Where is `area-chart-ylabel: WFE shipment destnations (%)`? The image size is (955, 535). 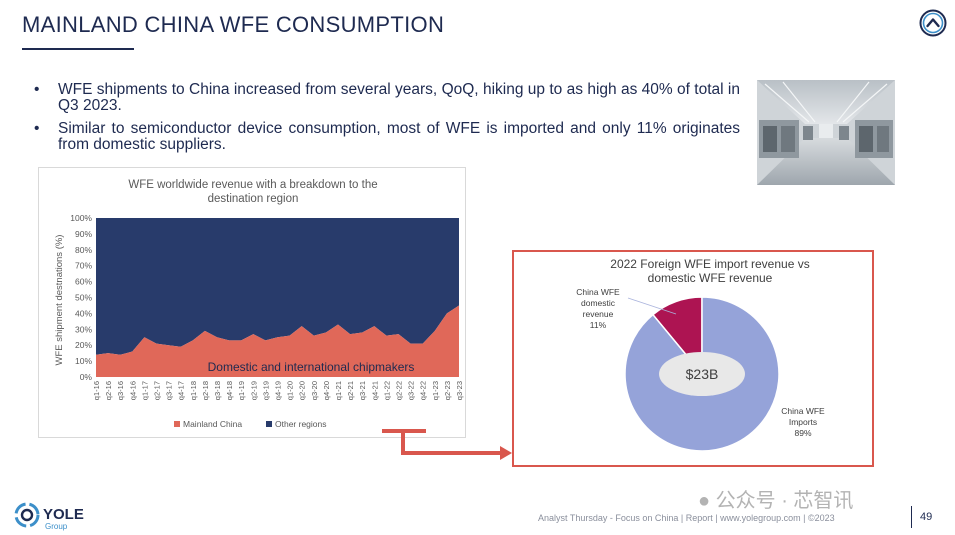
area-chart-ylabel: WFE shipment destnations (%) is located at coordinates (59, 300).